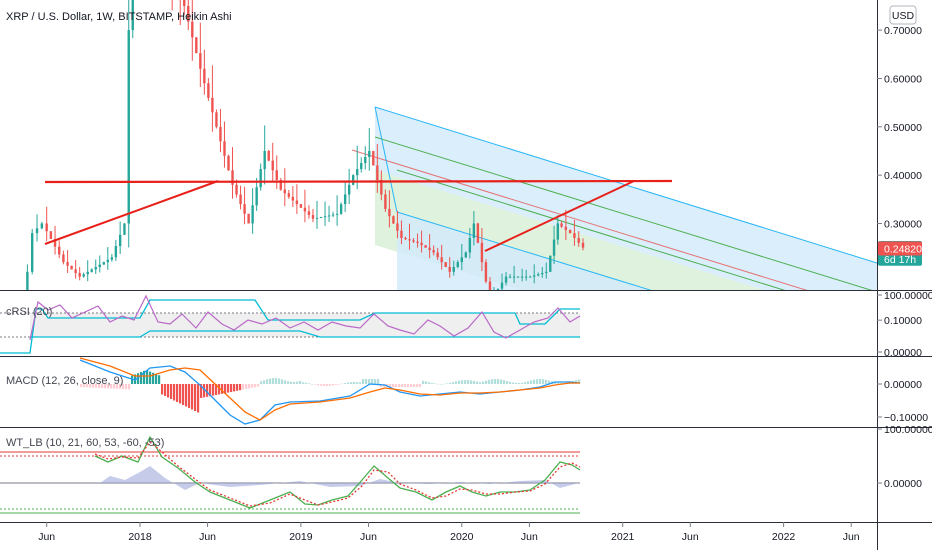  What do you see at coordinates (903, 31) in the screenshot?
I see `price-tick-label: 0.70000` at bounding box center [903, 31].